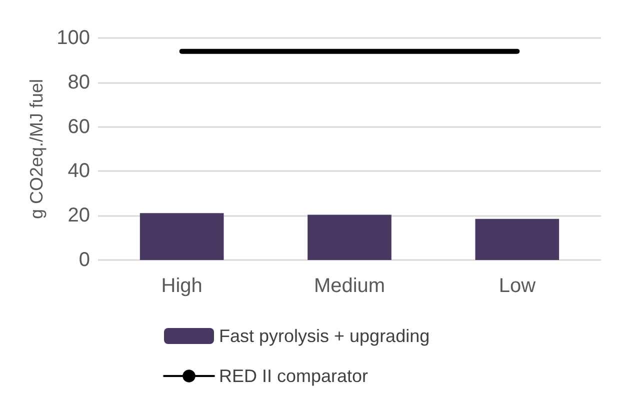  Describe the element at coordinates (350, 286) in the screenshot. I see `x-tick-label: Medium` at that location.